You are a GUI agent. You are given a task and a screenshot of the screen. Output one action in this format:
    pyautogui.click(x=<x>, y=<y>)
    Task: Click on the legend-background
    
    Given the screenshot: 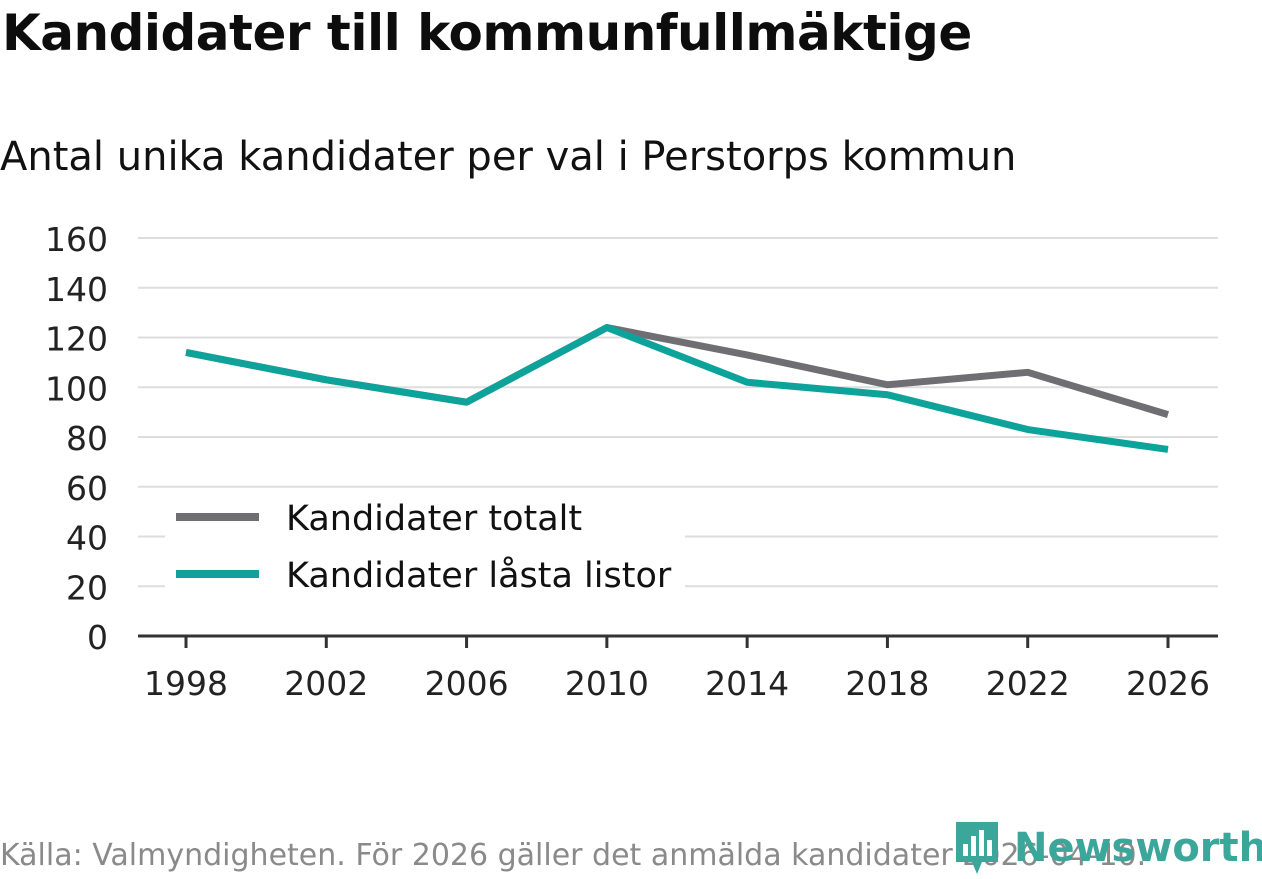 What is the action you would take?
    pyautogui.click(x=425, y=545)
    